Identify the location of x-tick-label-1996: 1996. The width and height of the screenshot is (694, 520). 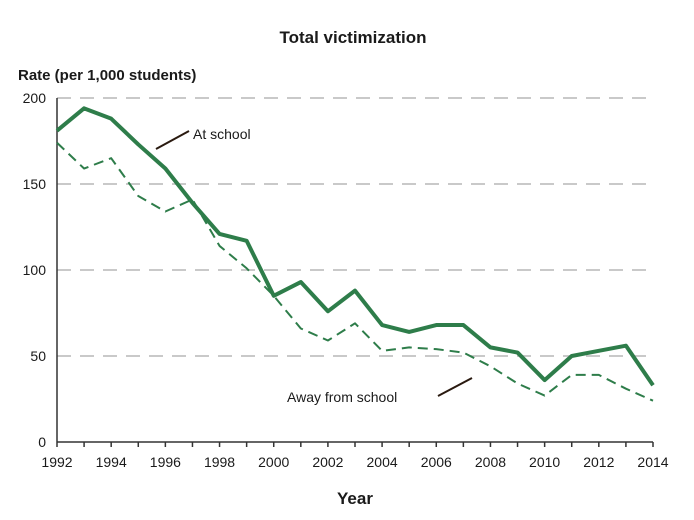
(165, 462).